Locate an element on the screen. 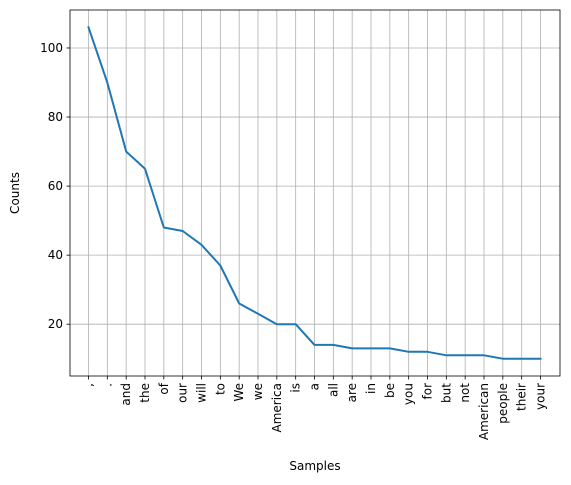 This screenshot has width=571, height=485. x-tick-label: your is located at coordinates (541, 396).